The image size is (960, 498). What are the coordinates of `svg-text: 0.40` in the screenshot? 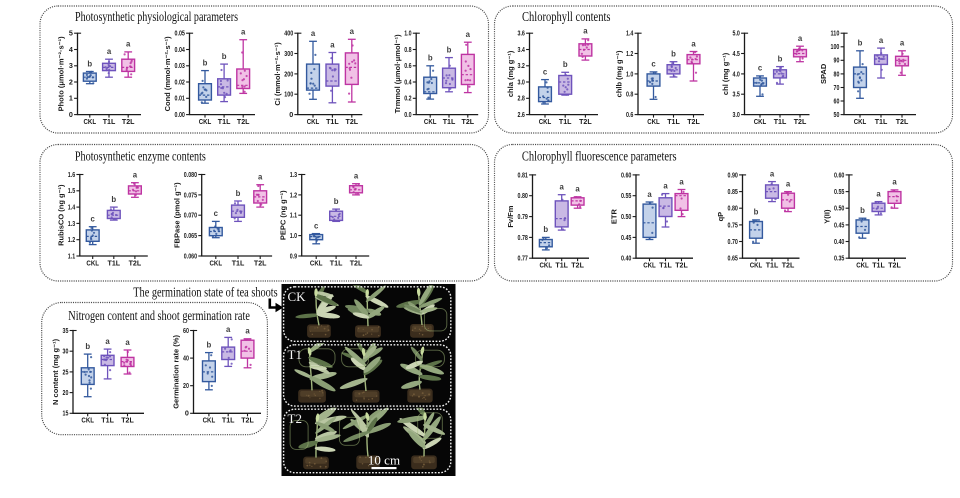 It's located at (839, 241).